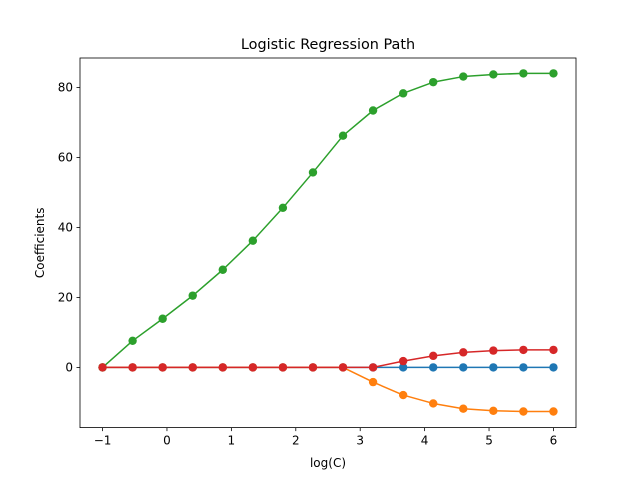  Describe the element at coordinates (65, 228) in the screenshot. I see `y-tick-label: 40` at that location.